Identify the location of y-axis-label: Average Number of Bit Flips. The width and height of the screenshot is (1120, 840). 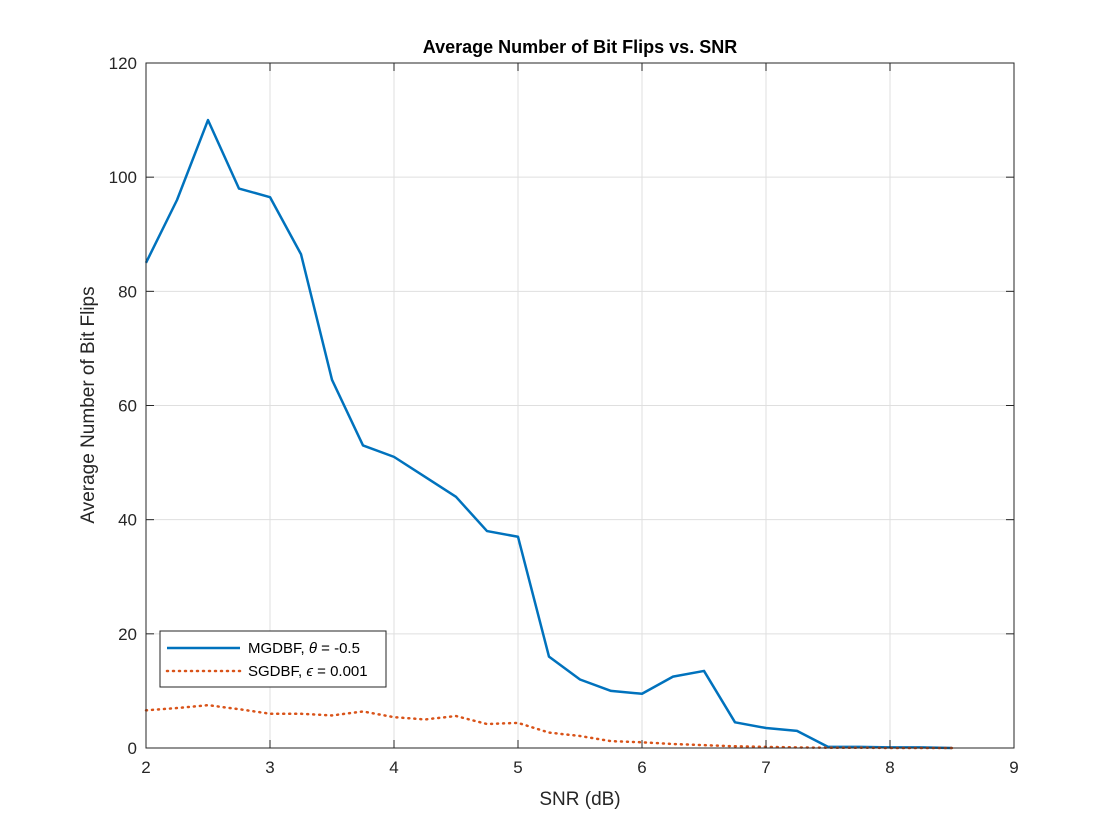
(88, 404).